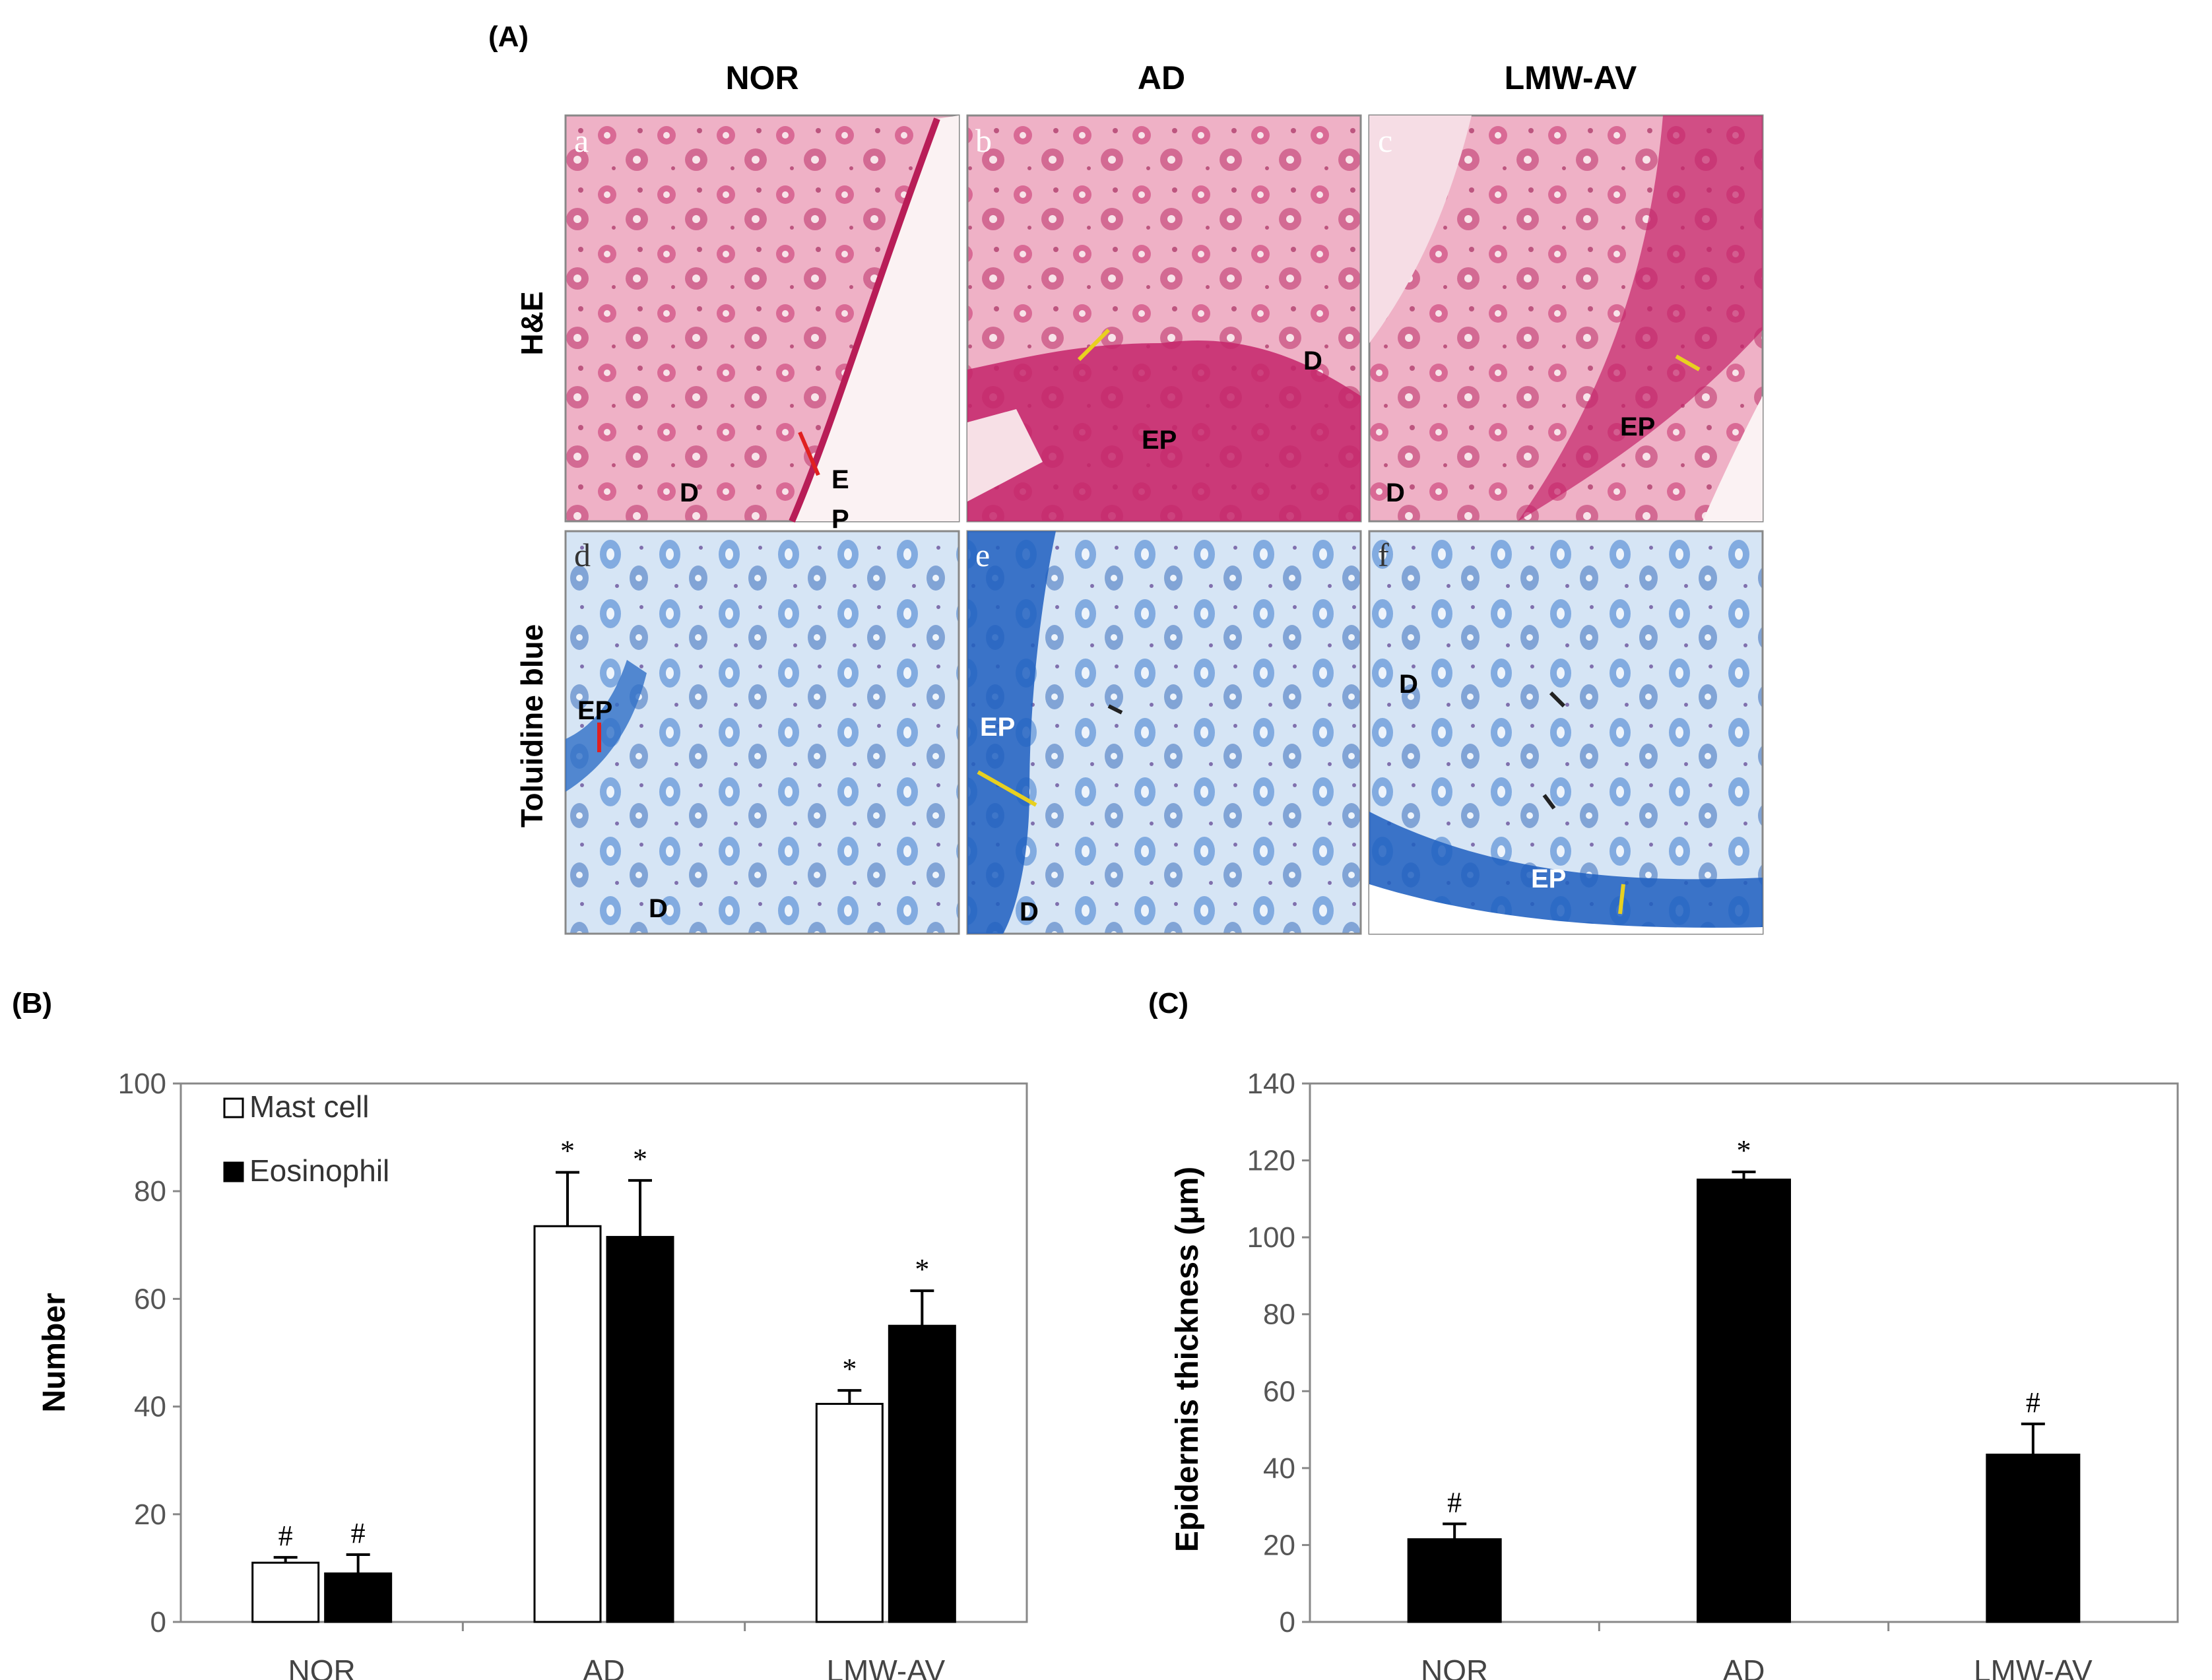 The height and width of the screenshot is (1680, 2212). Describe the element at coordinates (840, 479) in the screenshot. I see `tissue-label-a-e: E` at that location.